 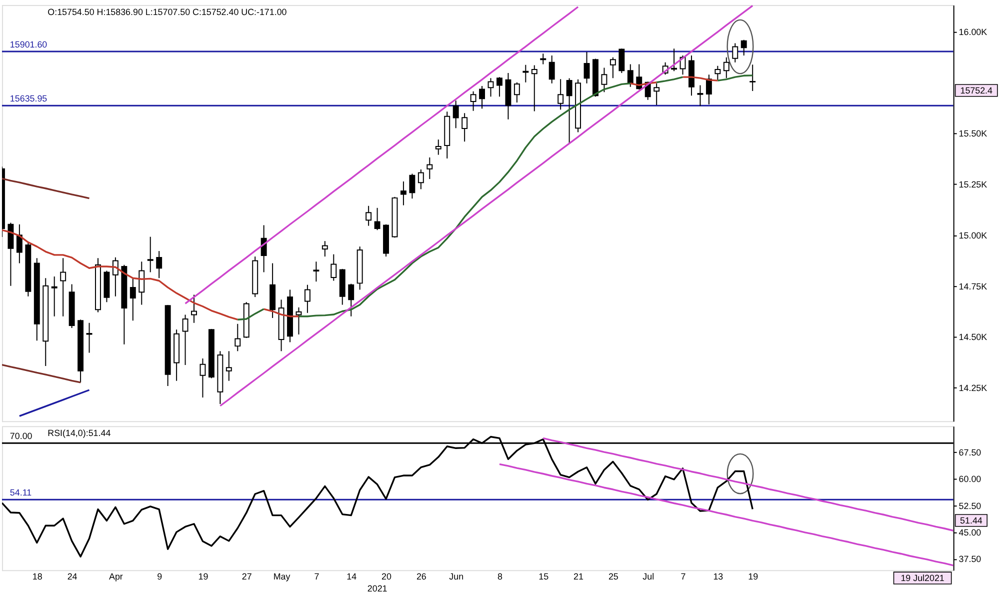 What do you see at coordinates (973, 286) in the screenshot?
I see `y-tick-label: 14.75K` at bounding box center [973, 286].